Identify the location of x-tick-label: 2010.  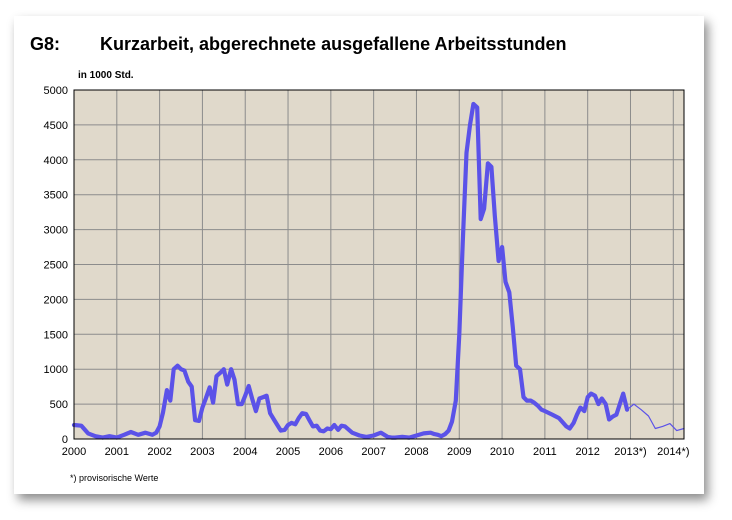
(502, 452).